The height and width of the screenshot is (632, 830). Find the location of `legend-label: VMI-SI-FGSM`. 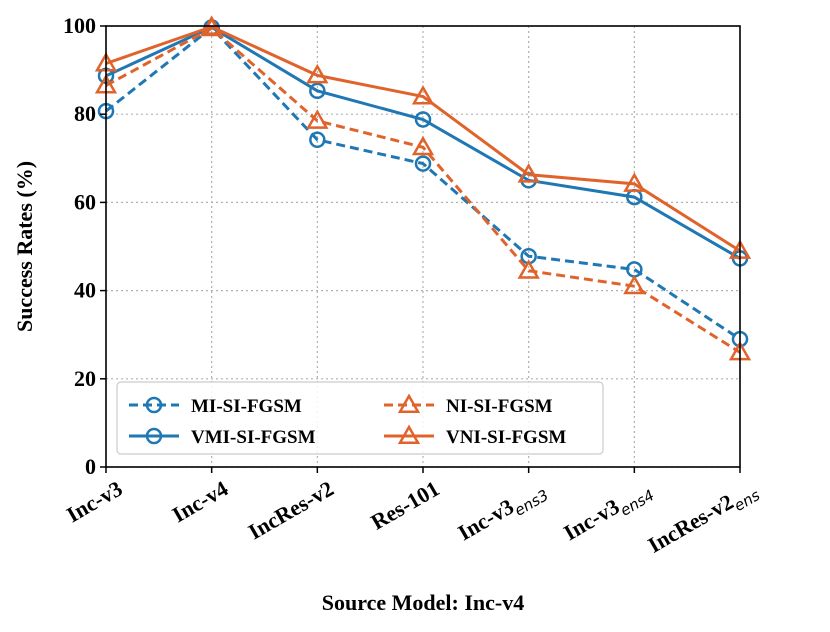

legend-label: VMI-SI-FGSM is located at coordinates (253, 437).